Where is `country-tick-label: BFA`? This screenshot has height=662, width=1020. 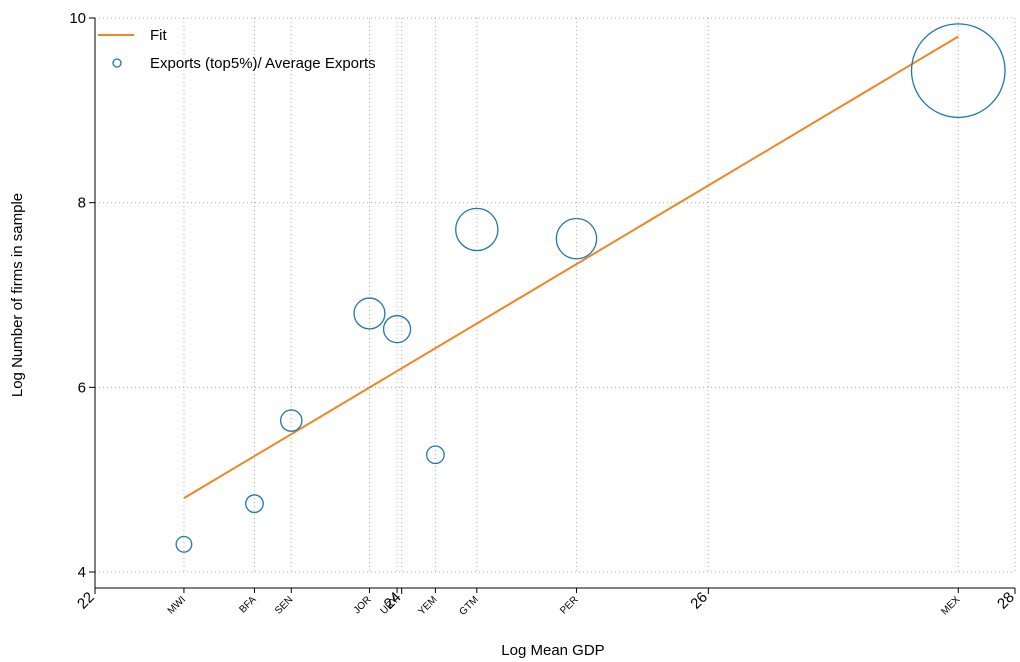 country-tick-label: BFA is located at coordinates (247, 604).